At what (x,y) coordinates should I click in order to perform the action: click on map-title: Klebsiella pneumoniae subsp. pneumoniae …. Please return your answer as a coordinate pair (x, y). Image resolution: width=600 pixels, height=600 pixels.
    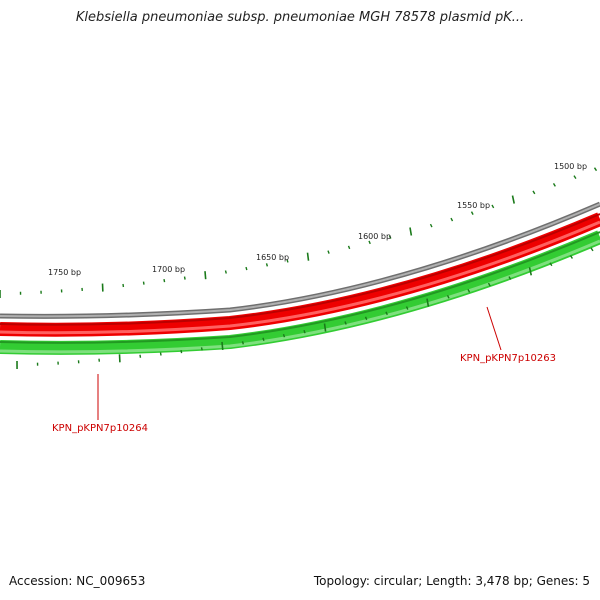
    Looking at the image, I should click on (300, 17).